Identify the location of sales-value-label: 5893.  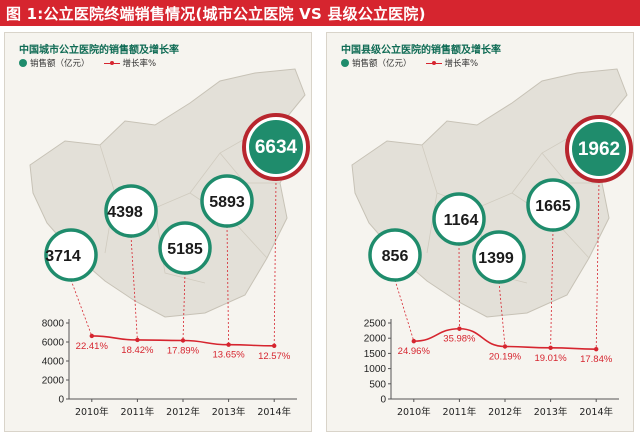
(227, 202).